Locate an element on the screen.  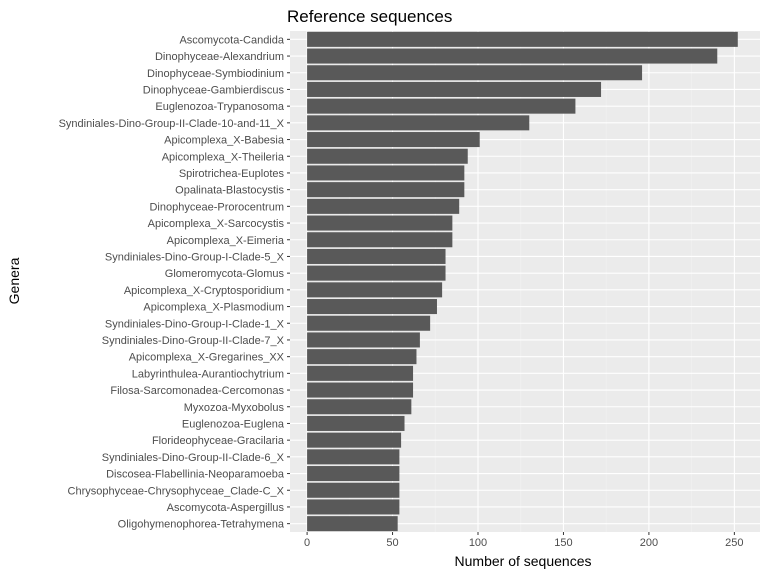
x-tick-label: 250 is located at coordinates (734, 543).